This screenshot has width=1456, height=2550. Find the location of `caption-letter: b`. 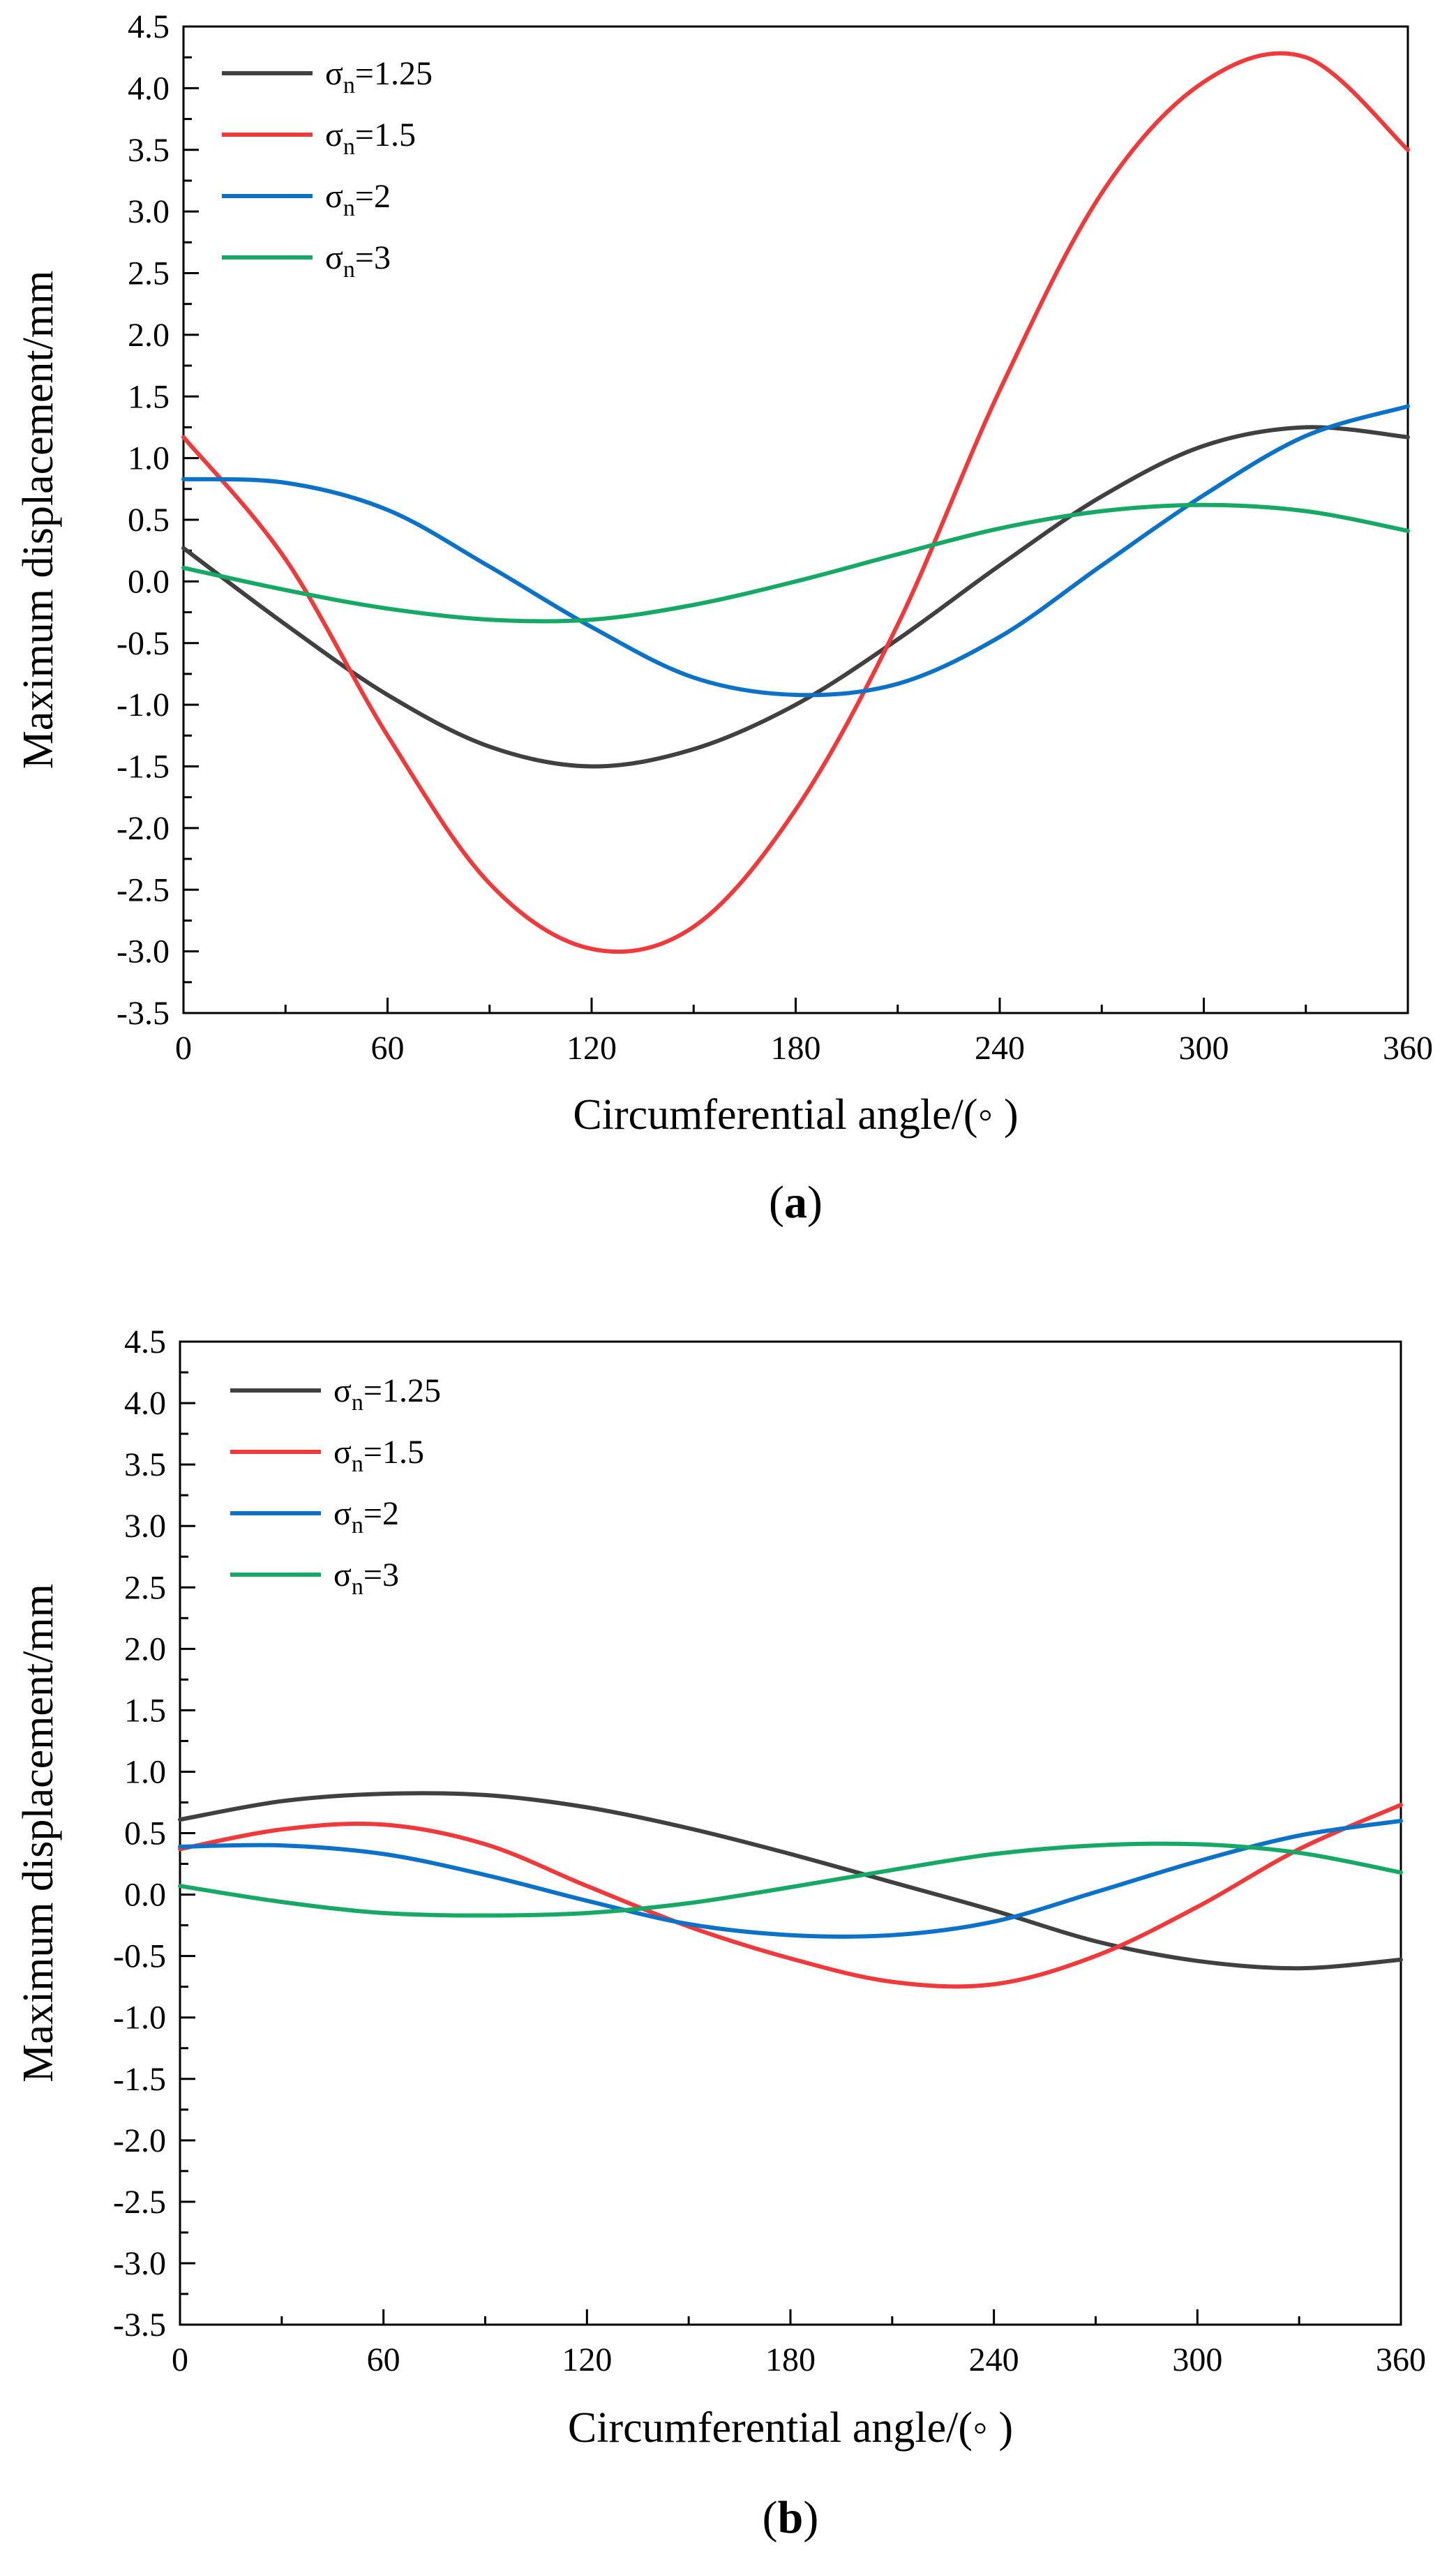

caption-letter: b is located at coordinates (791, 2517).